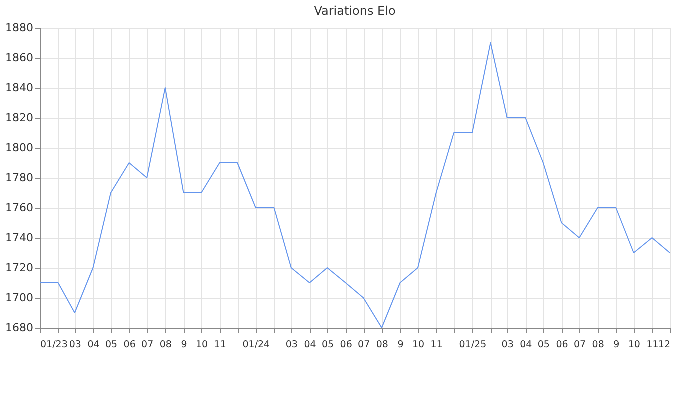  What do you see at coordinates (20, 268) in the screenshot?
I see `y-tick-label: 1720` at bounding box center [20, 268].